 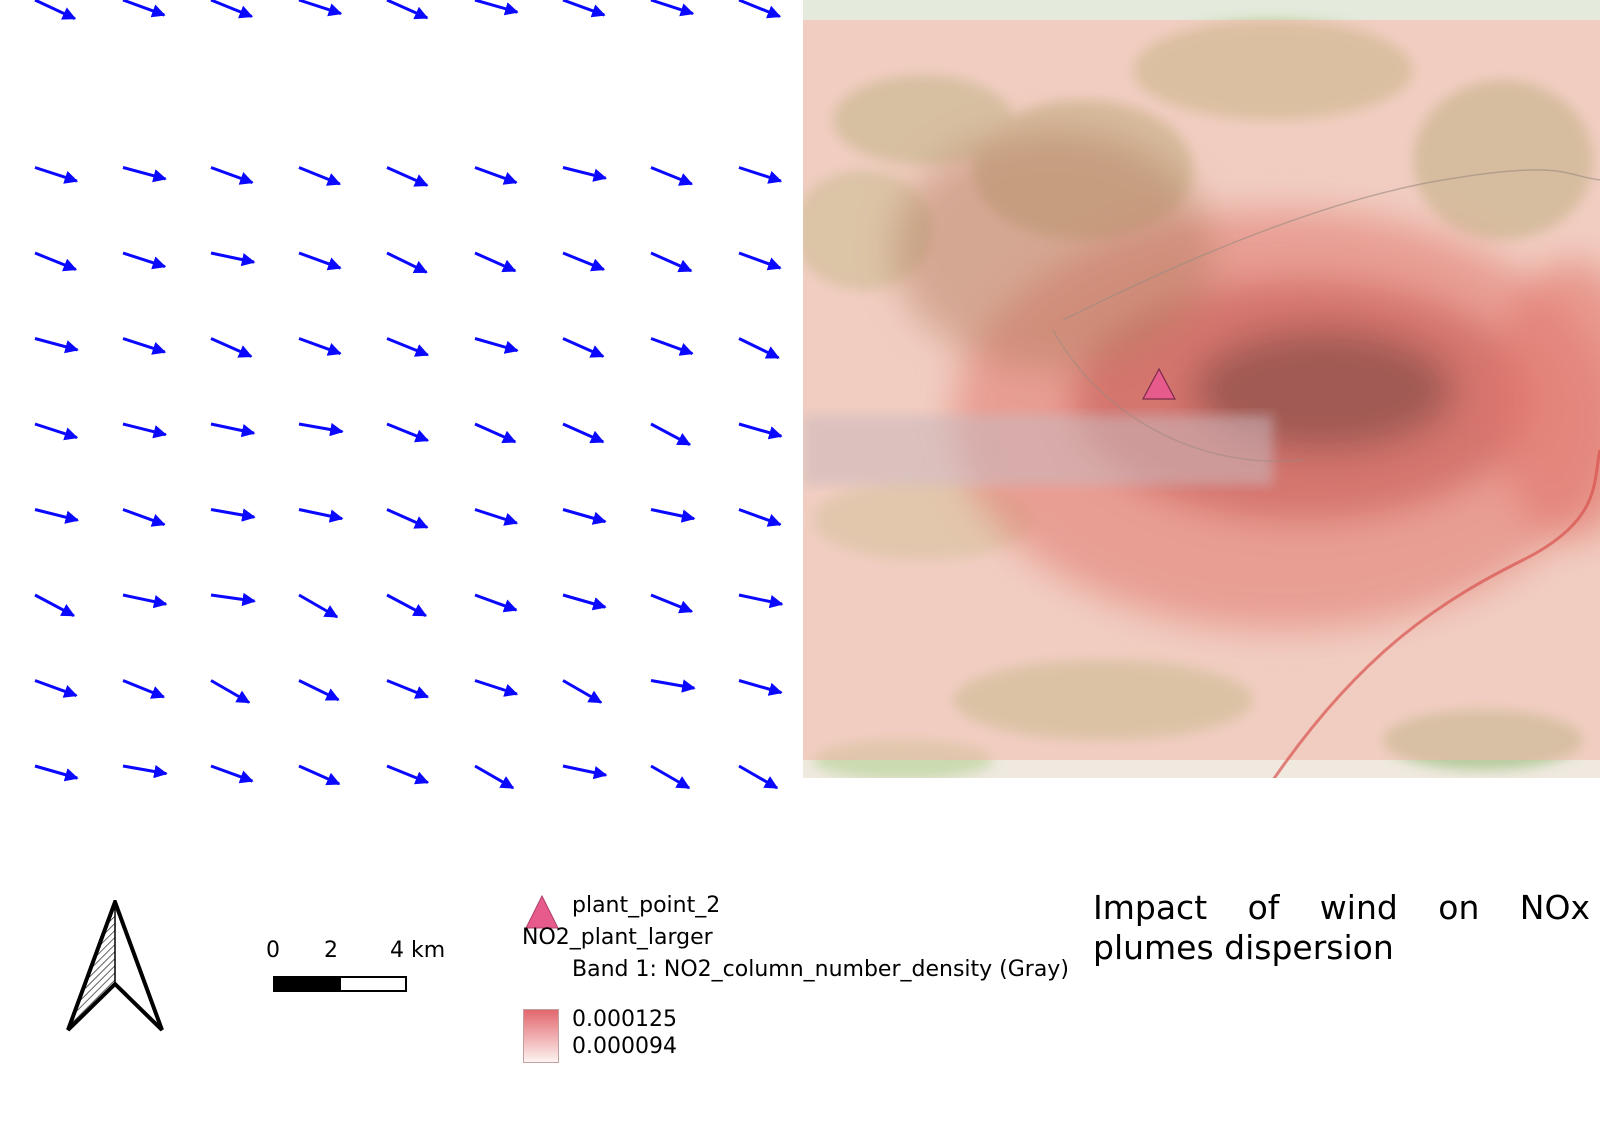 What do you see at coordinates (541, 1036) in the screenshot?
I see `legend-color-ramp` at bounding box center [541, 1036].